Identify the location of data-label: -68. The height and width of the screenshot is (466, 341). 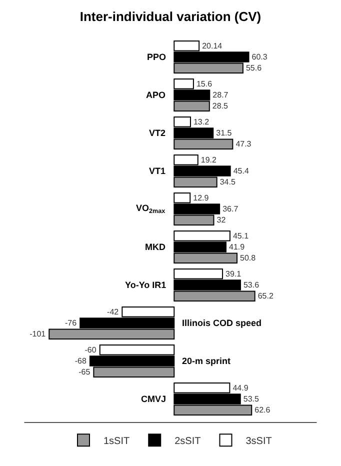
(80, 361).